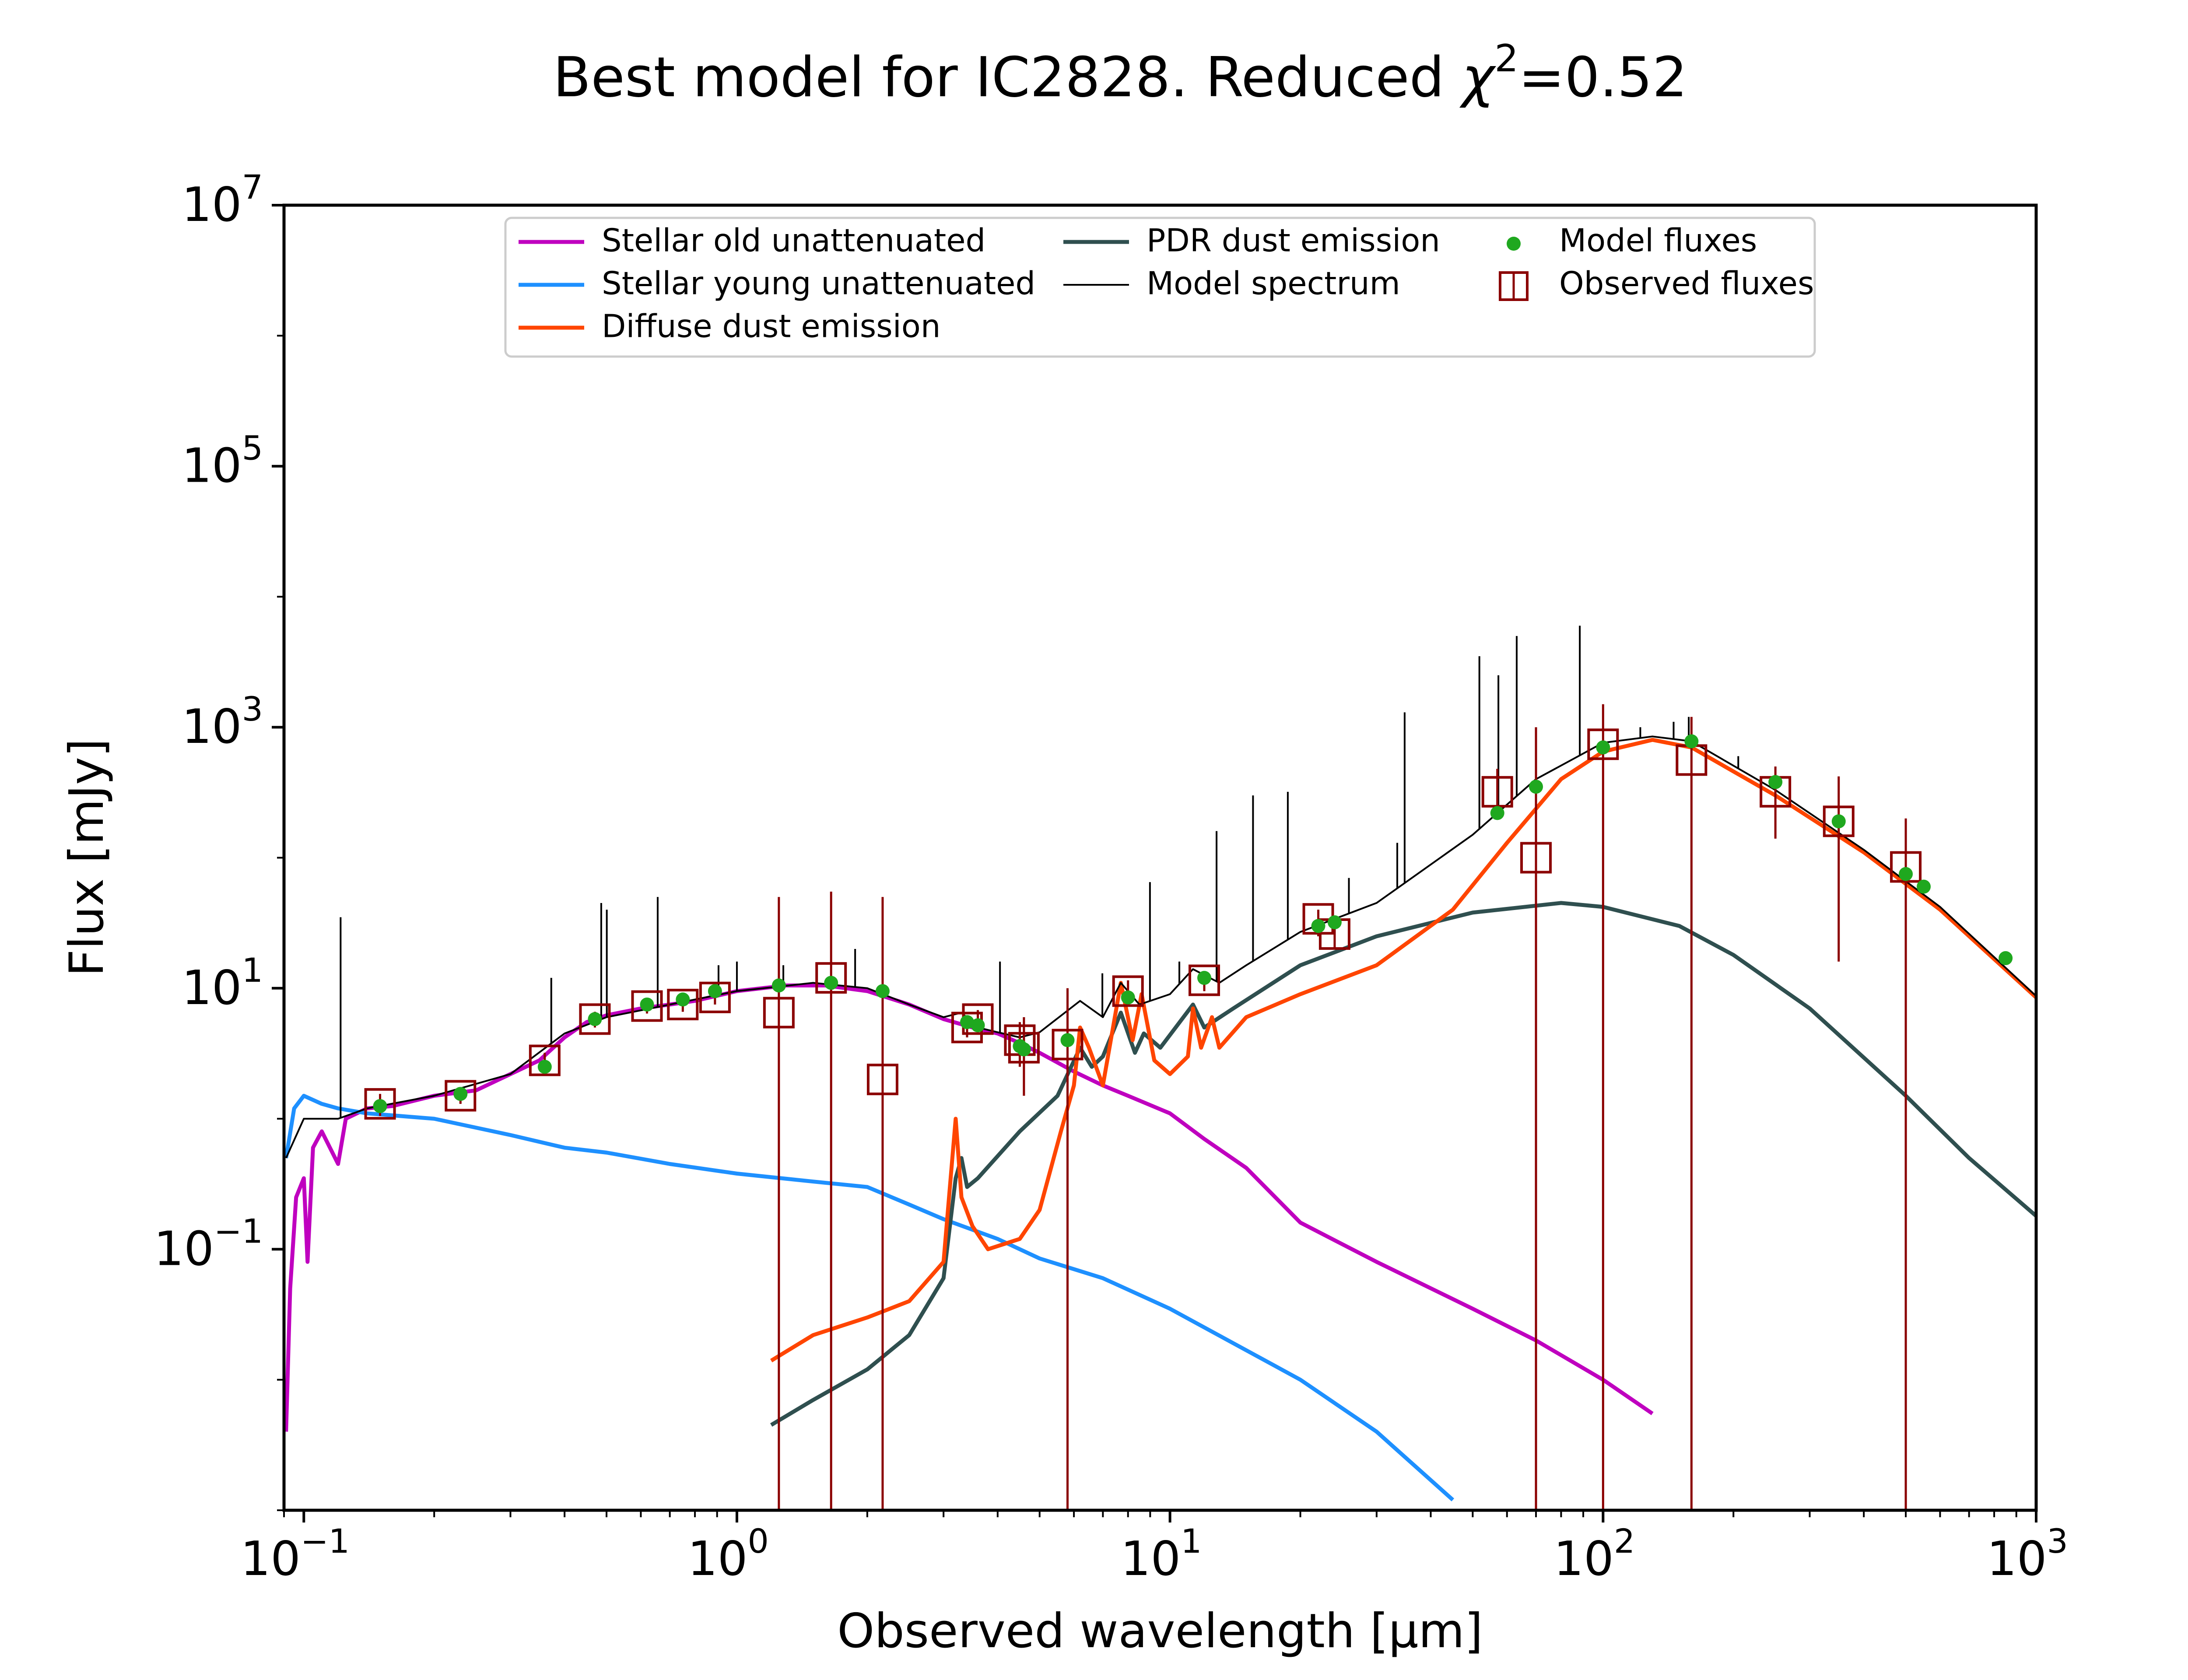 The width and height of the screenshot is (2188, 1680). I want to click on legend-entry: Stellar young unattenuated, so click(777, 283).